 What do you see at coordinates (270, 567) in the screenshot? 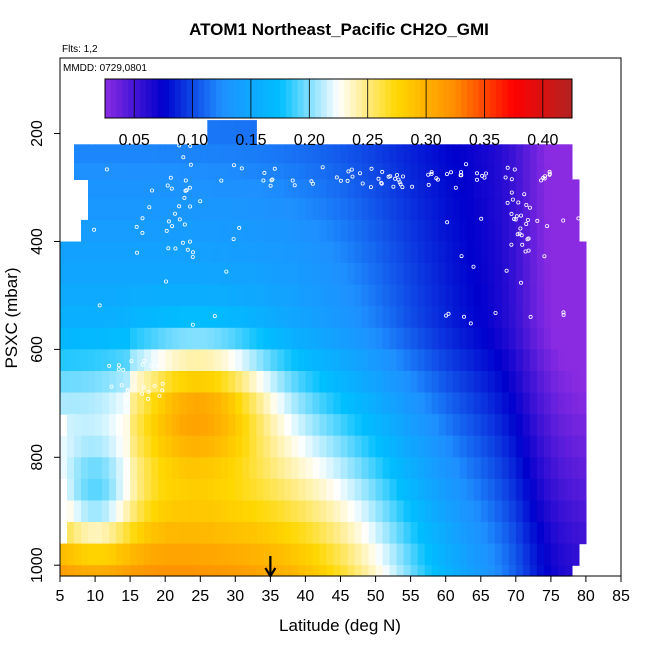
I see `latitude-marker-arrow` at bounding box center [270, 567].